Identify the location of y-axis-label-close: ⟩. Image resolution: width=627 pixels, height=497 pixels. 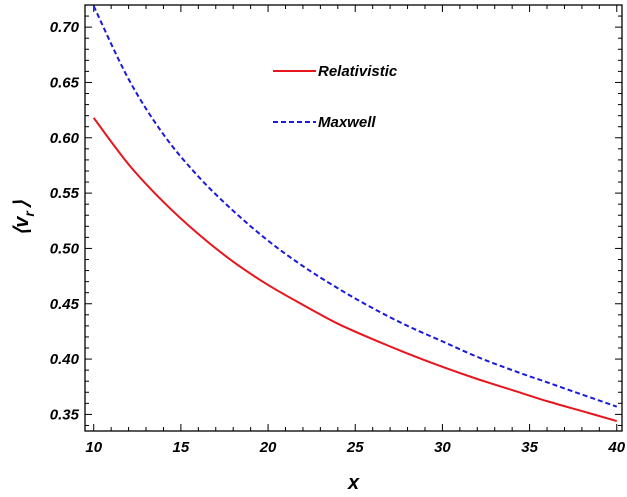
(22, 204).